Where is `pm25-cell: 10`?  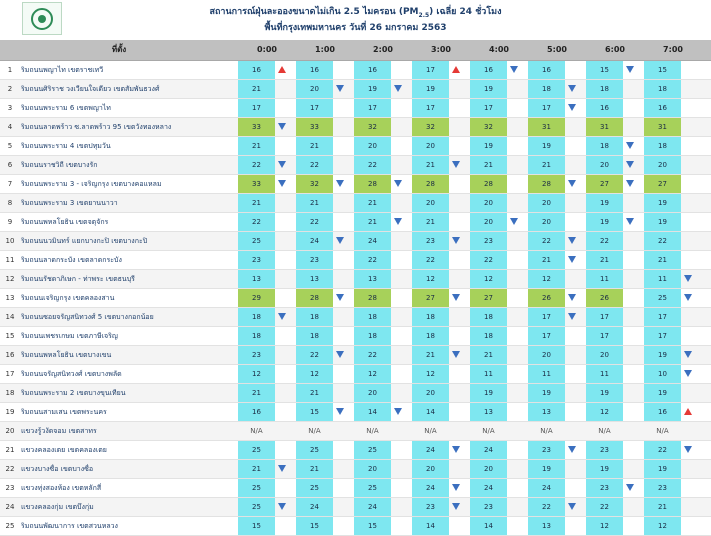 pm25-cell: 10 is located at coordinates (673, 374).